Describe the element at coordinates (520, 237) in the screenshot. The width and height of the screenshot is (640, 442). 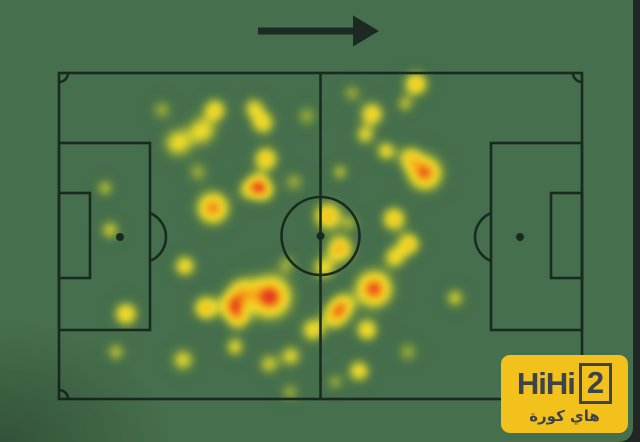
I see `penalty-spot-right` at that location.